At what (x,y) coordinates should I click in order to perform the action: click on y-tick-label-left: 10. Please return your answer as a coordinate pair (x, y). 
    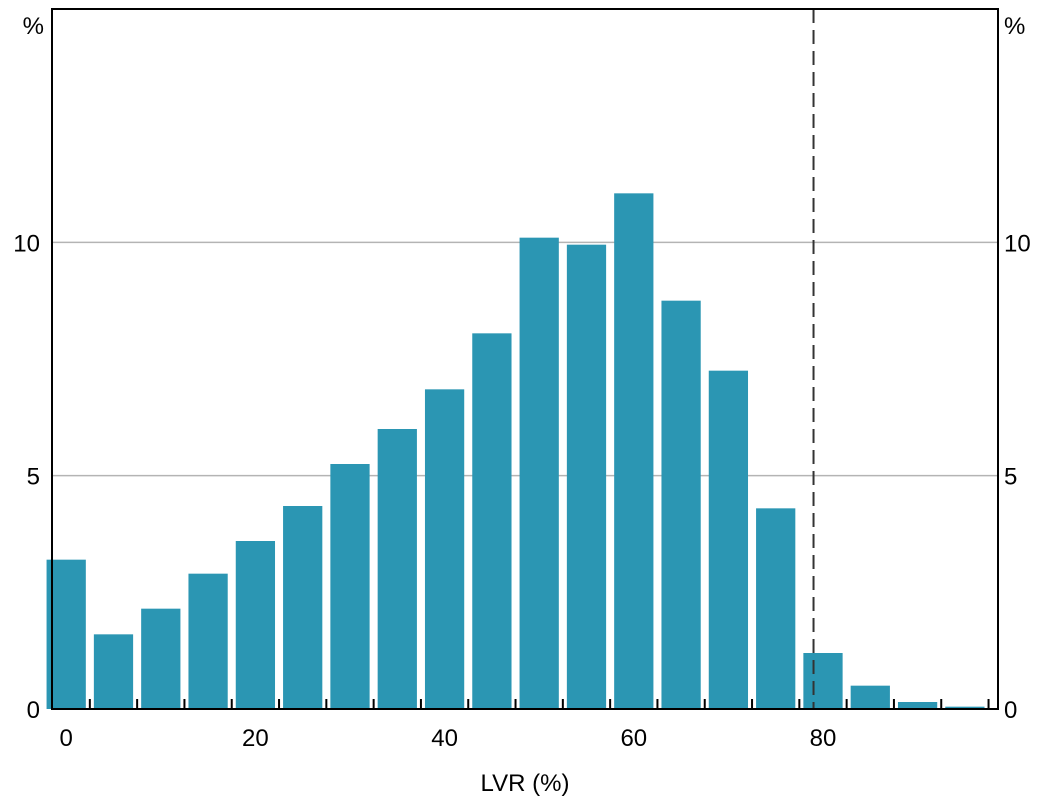
    Looking at the image, I should click on (26, 243).